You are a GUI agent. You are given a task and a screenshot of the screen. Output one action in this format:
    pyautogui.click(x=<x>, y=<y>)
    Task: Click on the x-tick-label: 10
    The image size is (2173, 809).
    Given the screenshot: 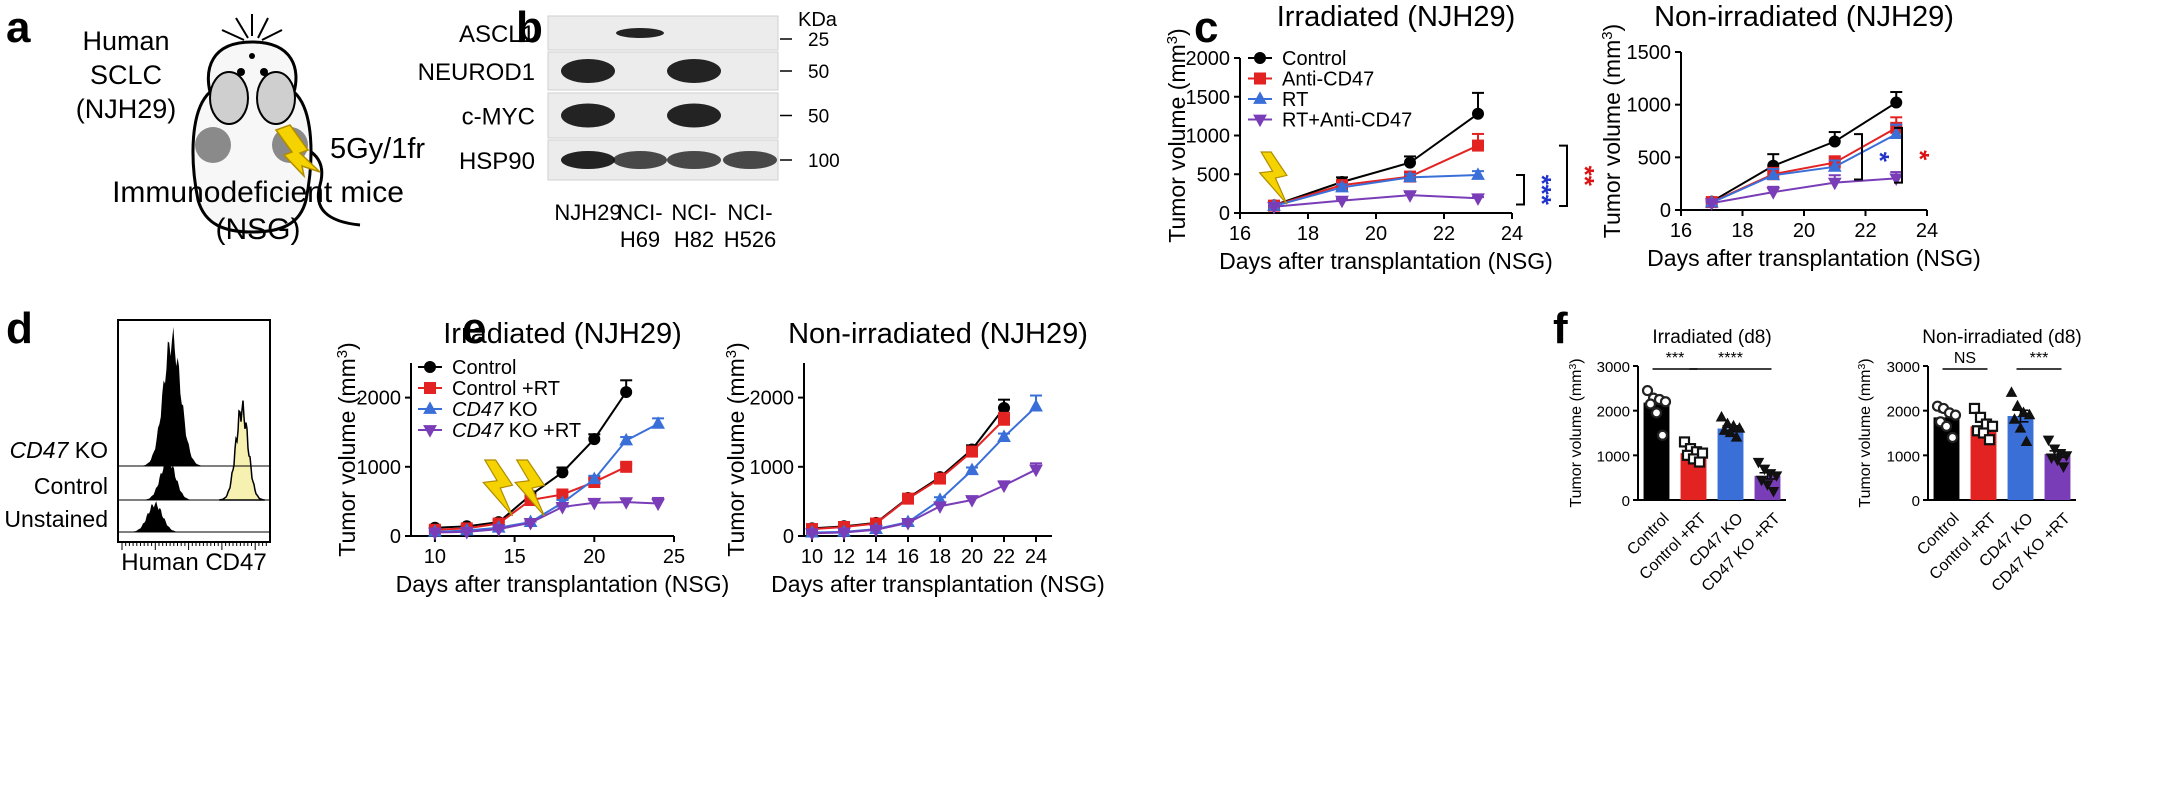 What is the action you would take?
    pyautogui.click(x=435, y=557)
    